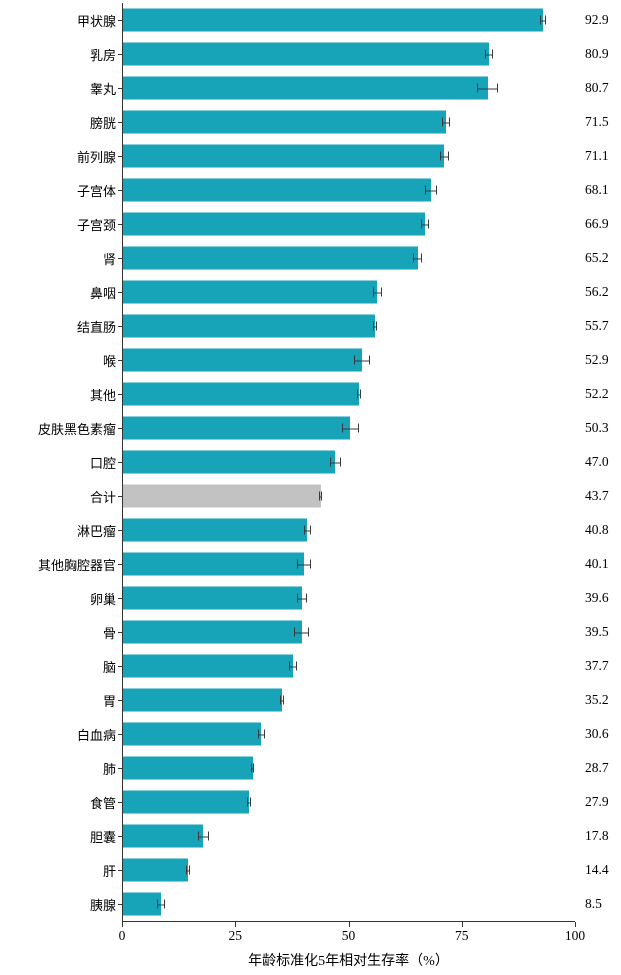 This screenshot has height=975, width=621. Describe the element at coordinates (597, 563) in the screenshot. I see `value-label: 40.1` at that location.